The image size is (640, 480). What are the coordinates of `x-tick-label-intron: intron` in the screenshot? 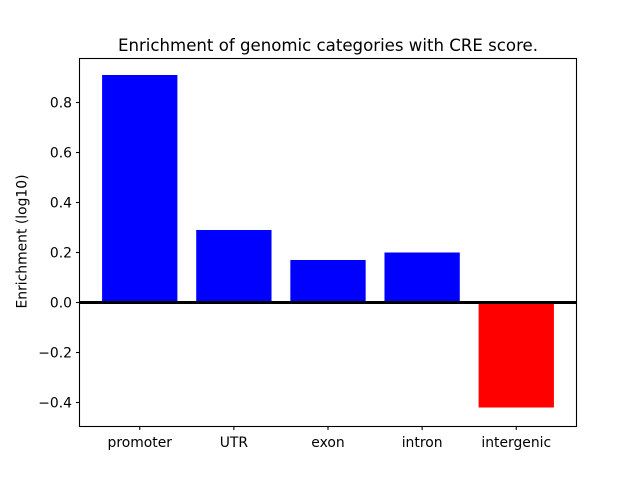 It's located at (422, 443).